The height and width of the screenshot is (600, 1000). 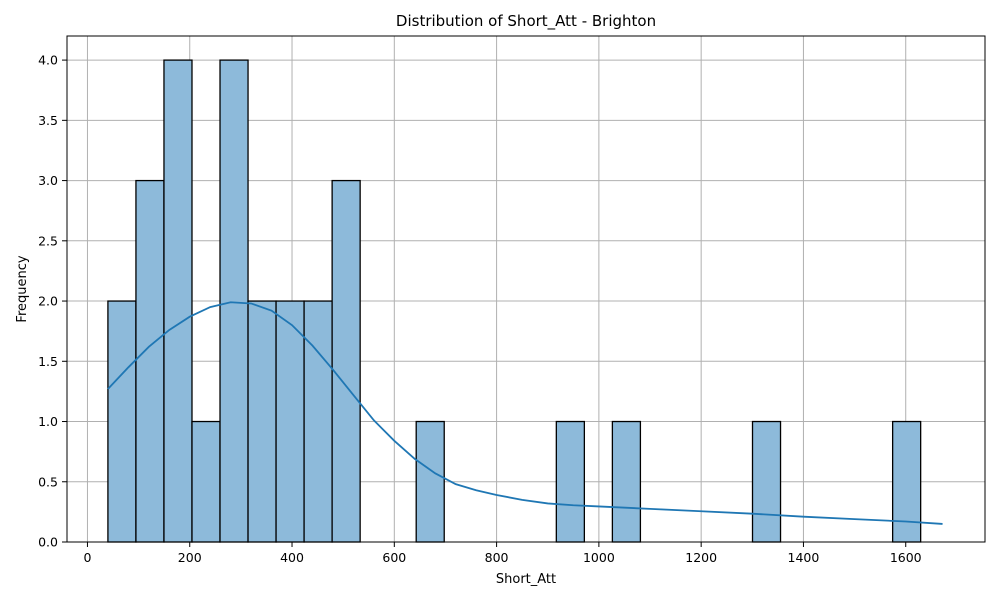 I want to click on y-axis-label: Frequency, so click(x=22, y=288).